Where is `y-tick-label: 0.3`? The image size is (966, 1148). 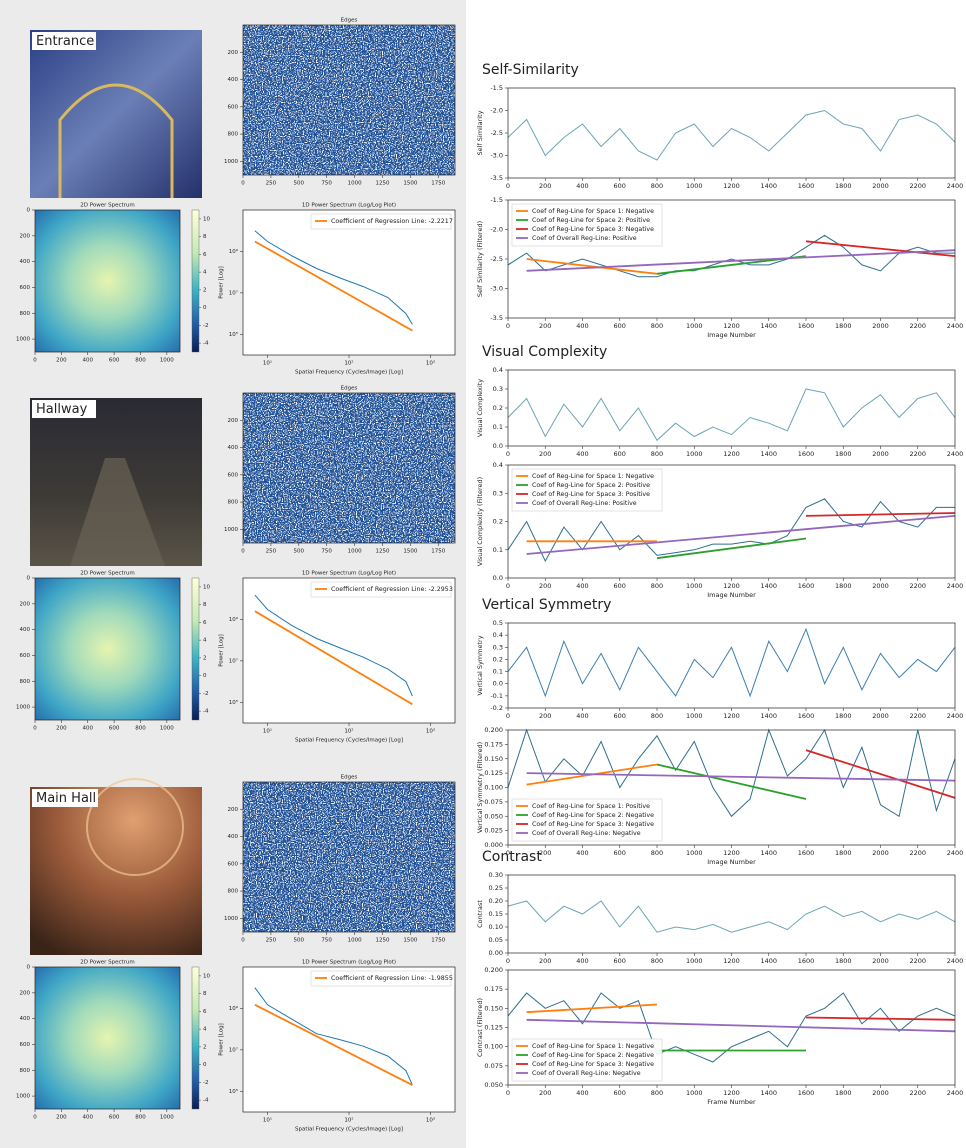 y-tick-label: 0.3 is located at coordinates (498, 389).